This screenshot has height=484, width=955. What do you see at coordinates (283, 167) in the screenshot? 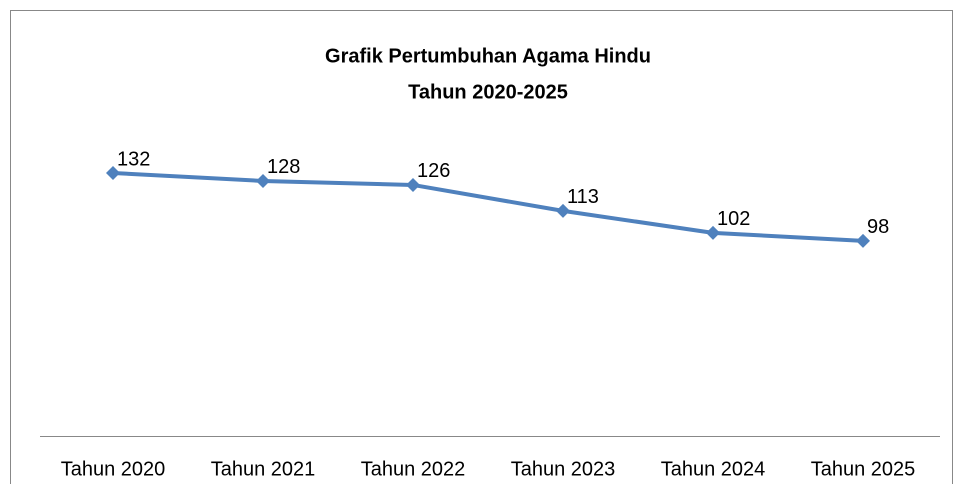
I see `data-label: 128` at bounding box center [283, 167].